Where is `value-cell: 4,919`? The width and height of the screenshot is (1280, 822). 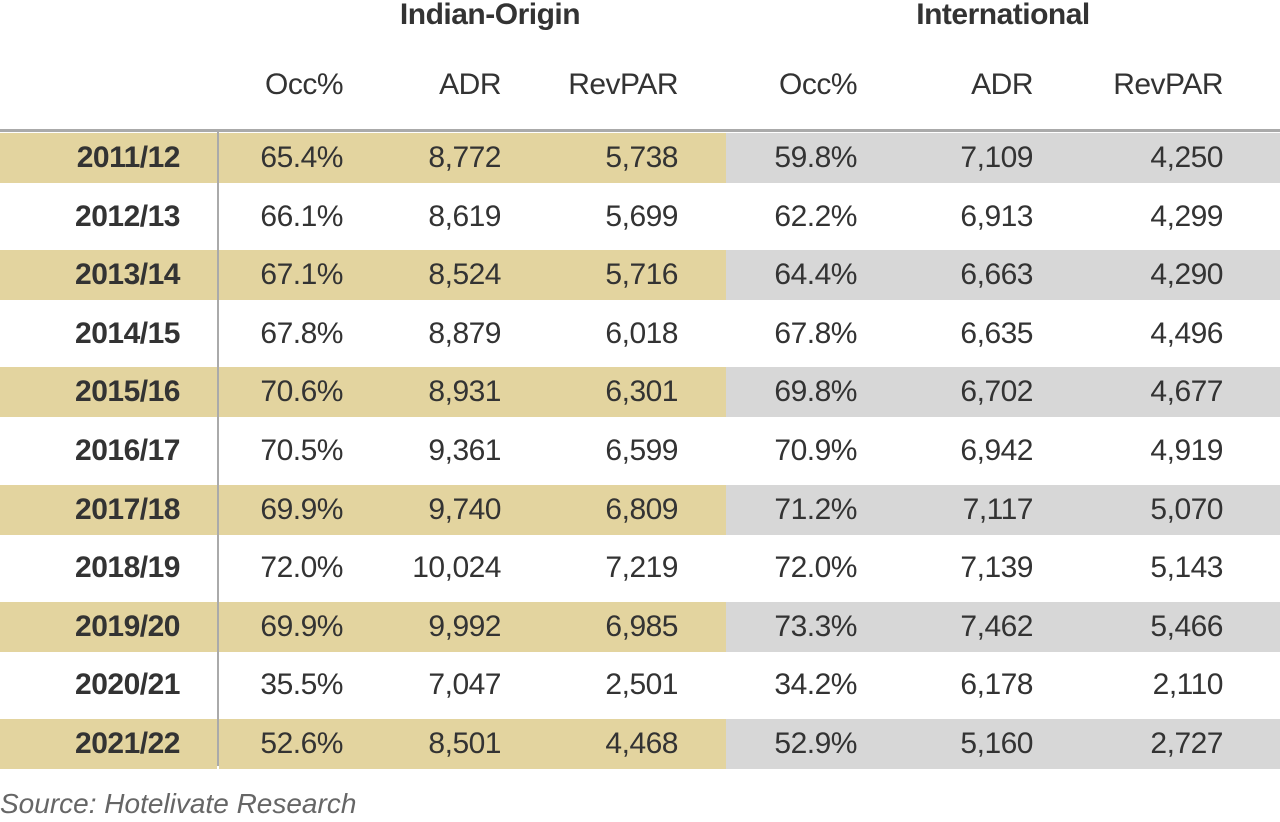
value-cell: 4,919 is located at coordinates (1186, 450).